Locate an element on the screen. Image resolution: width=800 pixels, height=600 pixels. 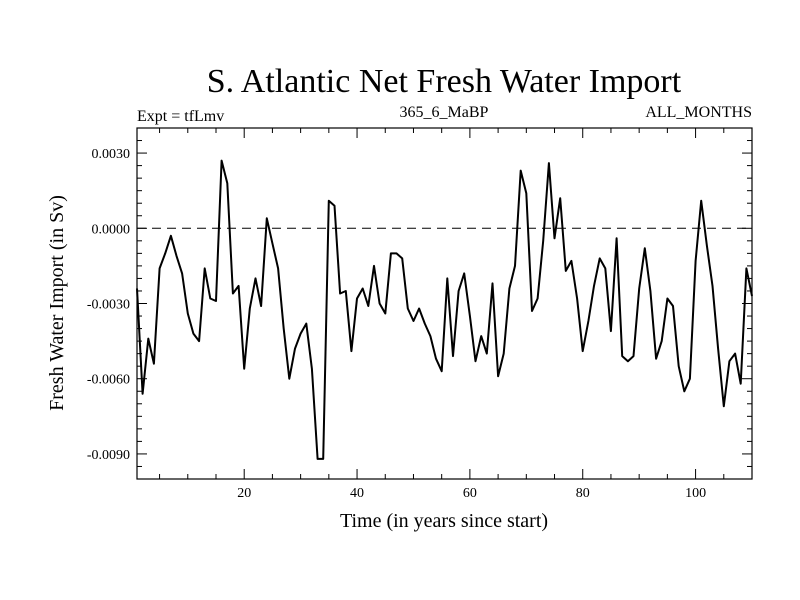
y-tick-label: -0.0090 is located at coordinates (108, 455).